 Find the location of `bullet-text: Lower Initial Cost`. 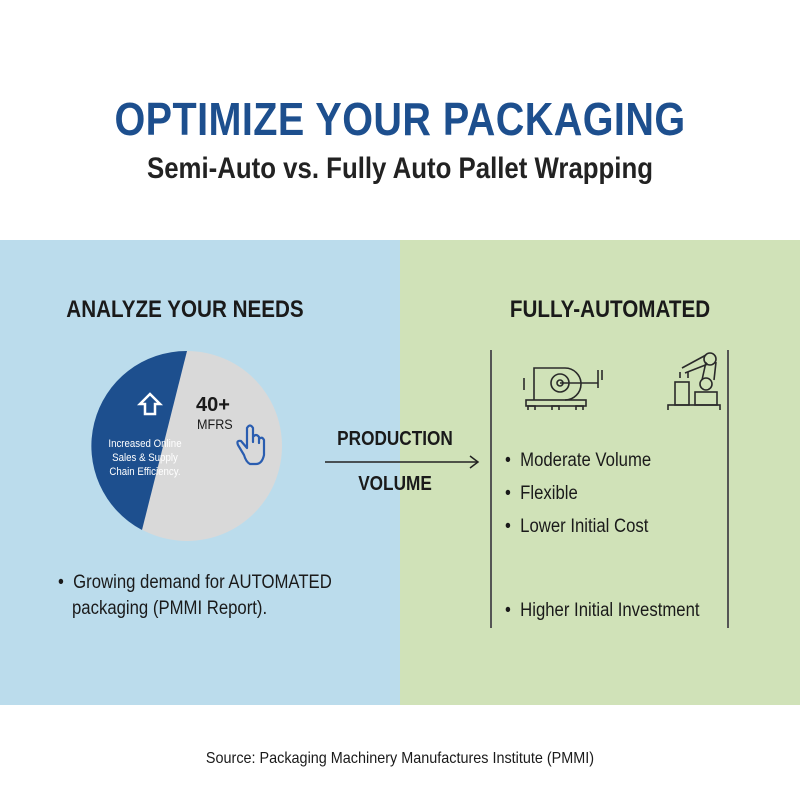

bullet-text: Lower Initial Cost is located at coordinates (584, 526).